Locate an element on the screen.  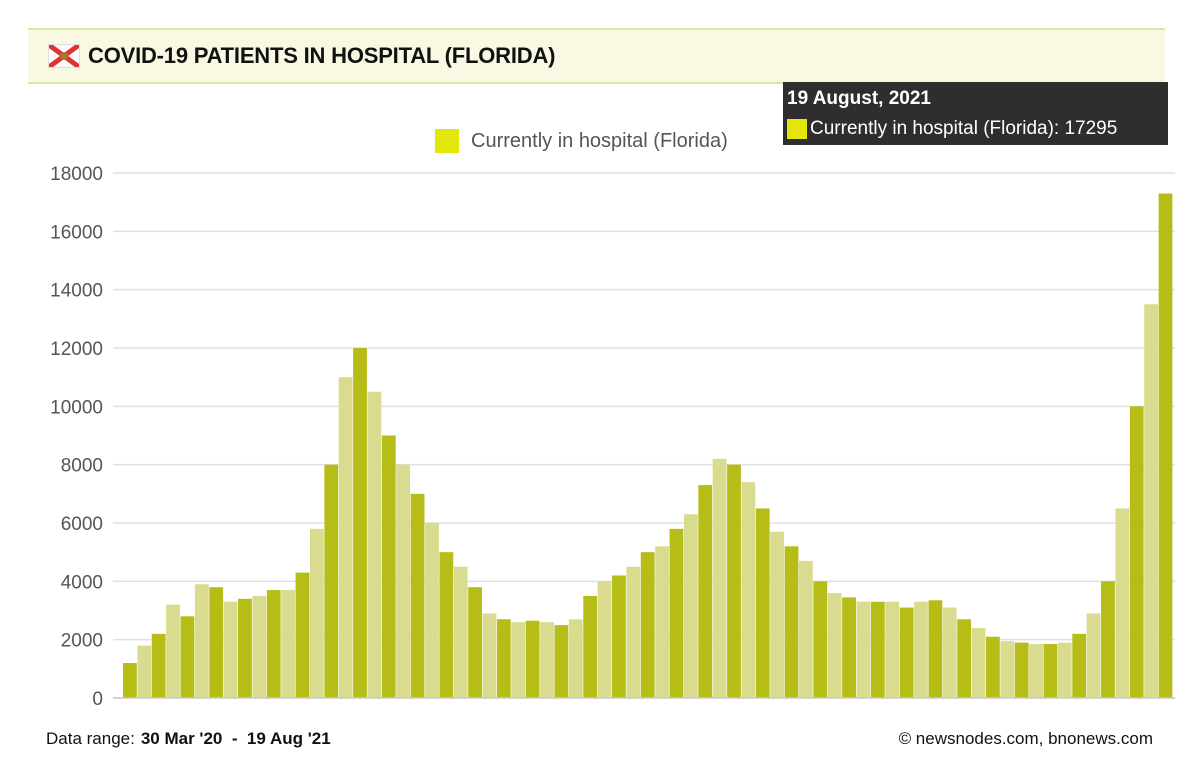
legend-swatch is located at coordinates (447, 141).